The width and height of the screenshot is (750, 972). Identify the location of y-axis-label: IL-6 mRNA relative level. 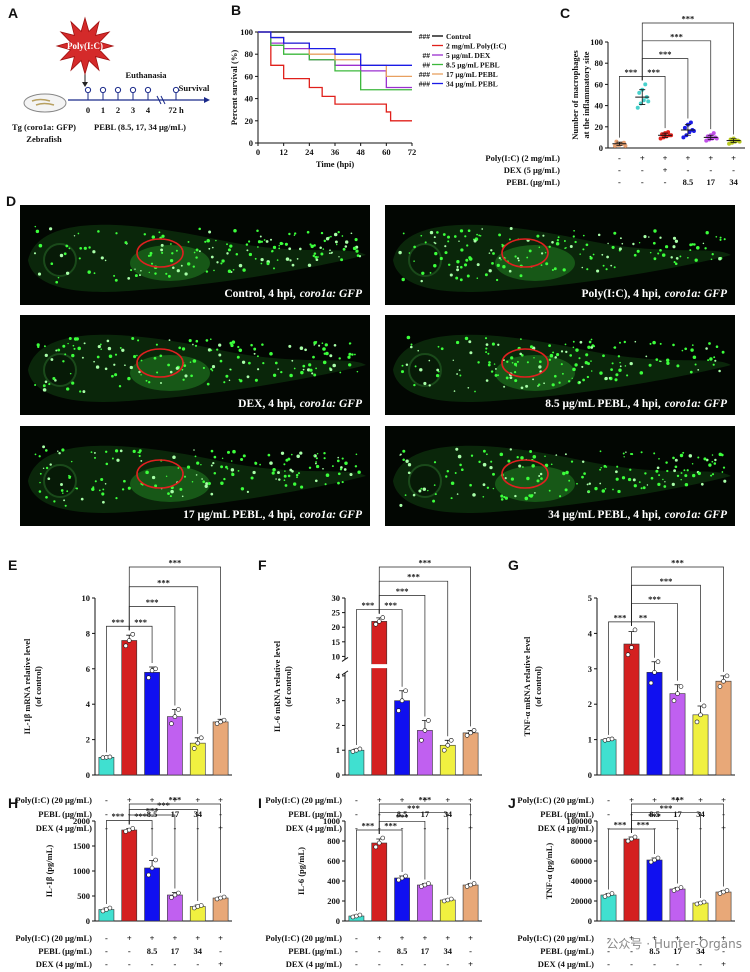
(277, 686).